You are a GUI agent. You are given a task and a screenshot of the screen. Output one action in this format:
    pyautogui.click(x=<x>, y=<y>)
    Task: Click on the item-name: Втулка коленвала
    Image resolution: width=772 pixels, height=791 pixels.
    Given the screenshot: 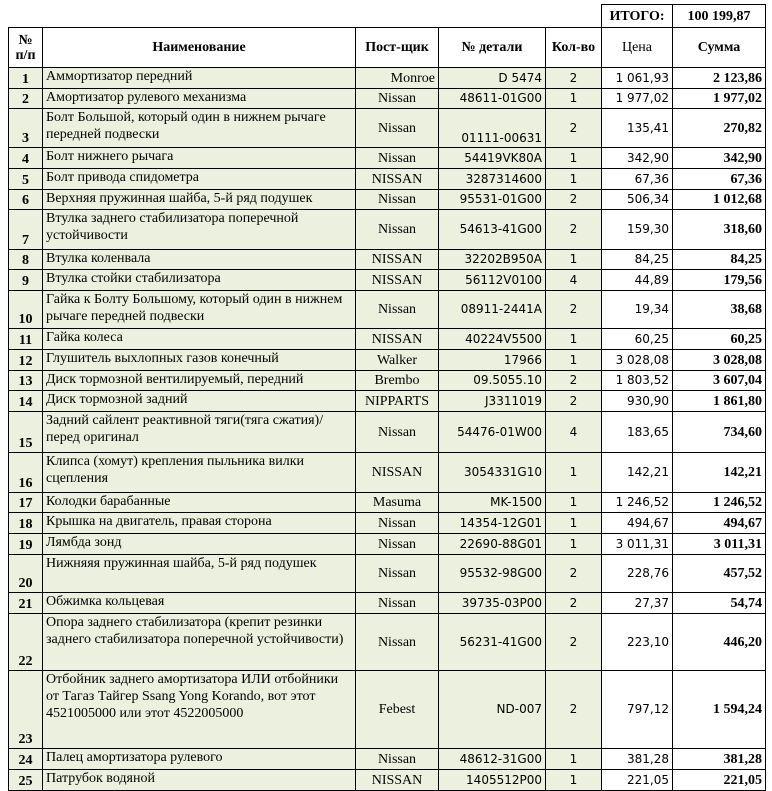 What is the action you would take?
    pyautogui.click(x=199, y=259)
    